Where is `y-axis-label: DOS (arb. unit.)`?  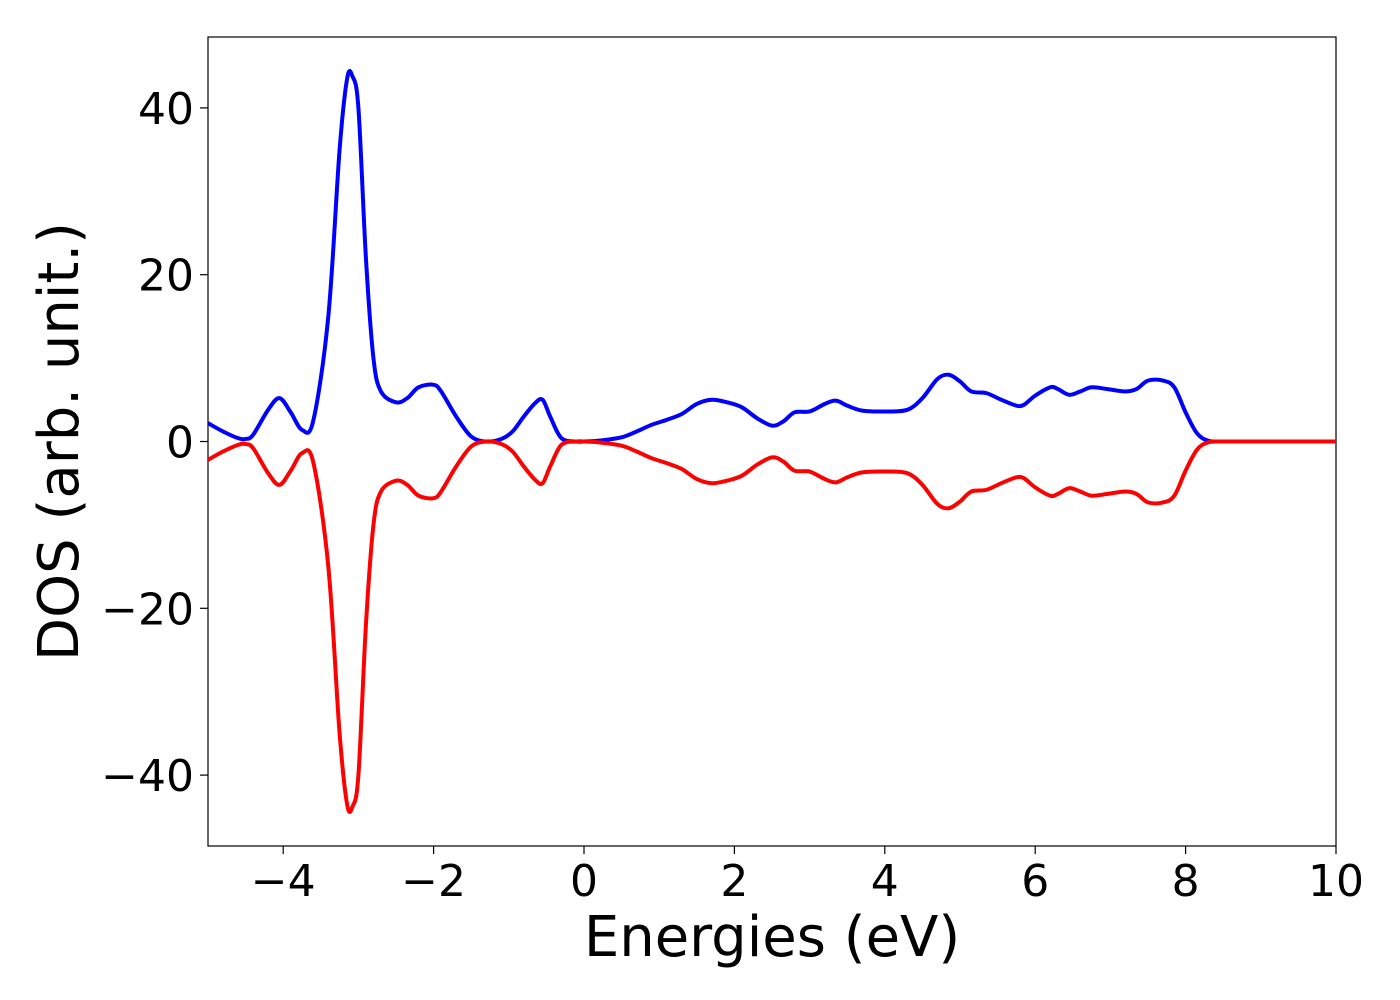
y-axis-label: DOS (arb. unit.) is located at coordinates (59, 441).